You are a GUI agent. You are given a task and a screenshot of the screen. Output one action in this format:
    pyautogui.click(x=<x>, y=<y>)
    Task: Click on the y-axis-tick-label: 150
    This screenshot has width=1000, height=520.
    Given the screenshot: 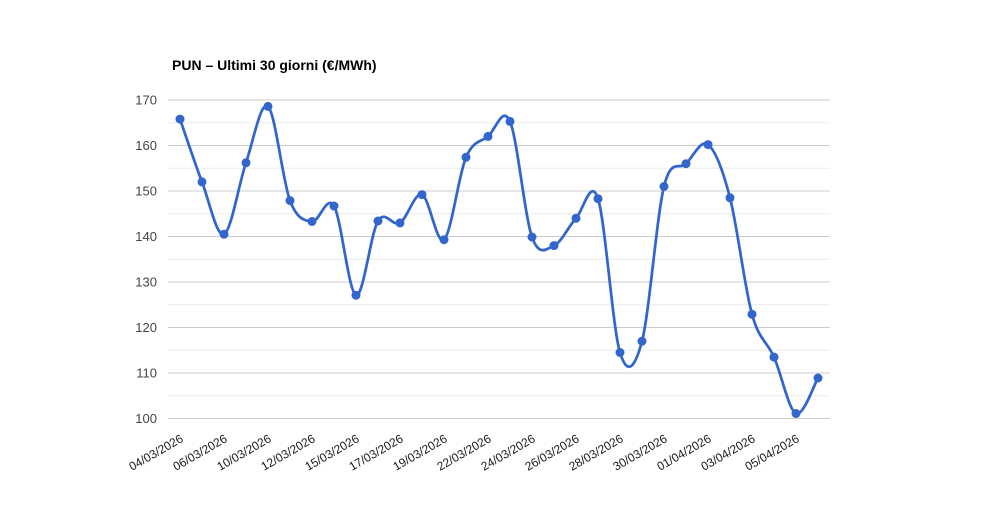 What is the action you would take?
    pyautogui.click(x=146, y=191)
    